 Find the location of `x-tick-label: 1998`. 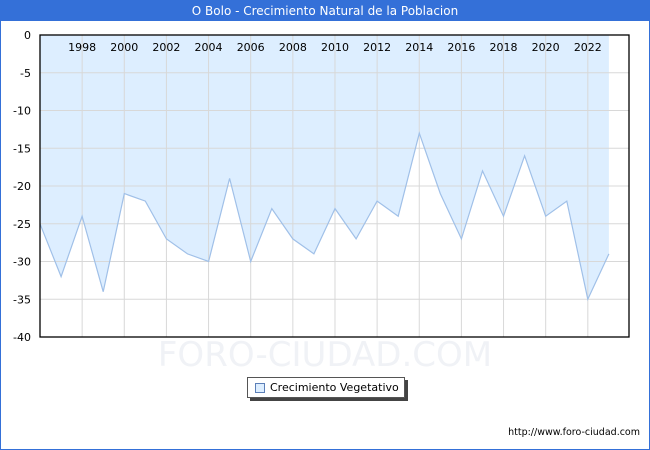

x-tick-label: 1998 is located at coordinates (82, 47).